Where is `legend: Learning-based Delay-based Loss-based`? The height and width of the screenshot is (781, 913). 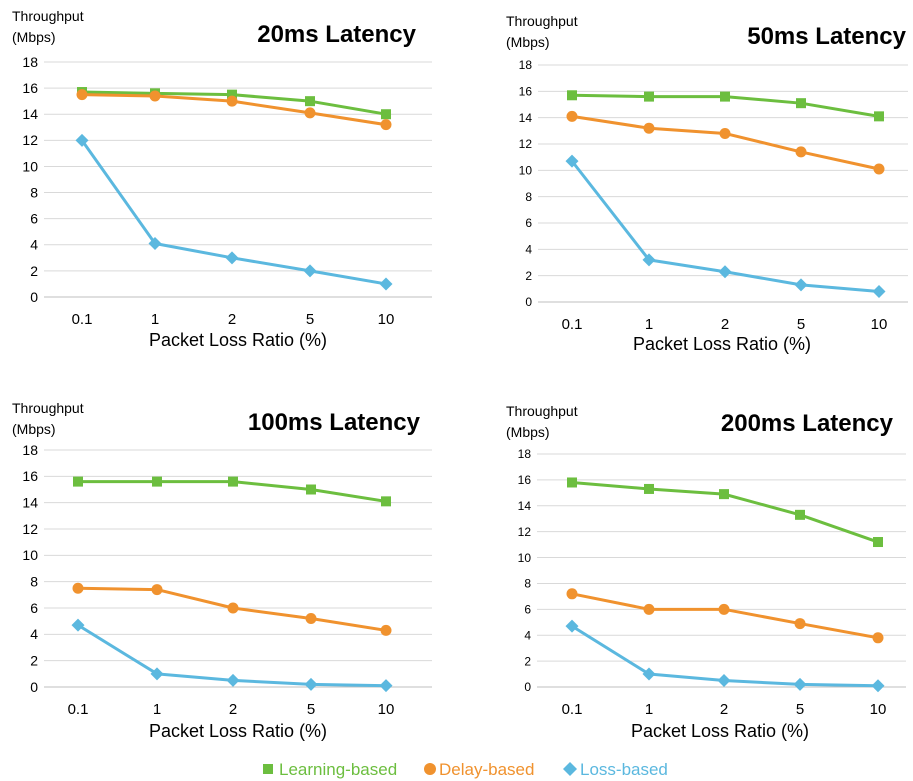 legend: Learning-based Delay-based Loss-based is located at coordinates (465, 769).